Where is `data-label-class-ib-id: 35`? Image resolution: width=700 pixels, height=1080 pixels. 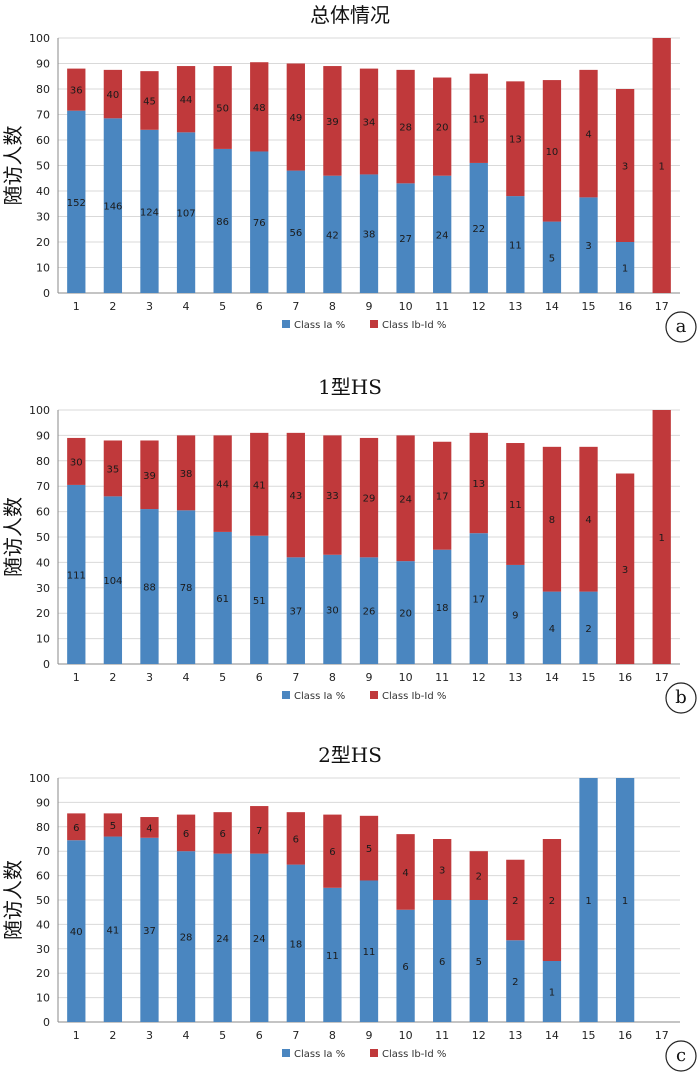
data-label-class-ib-id: 35 is located at coordinates (113, 469).